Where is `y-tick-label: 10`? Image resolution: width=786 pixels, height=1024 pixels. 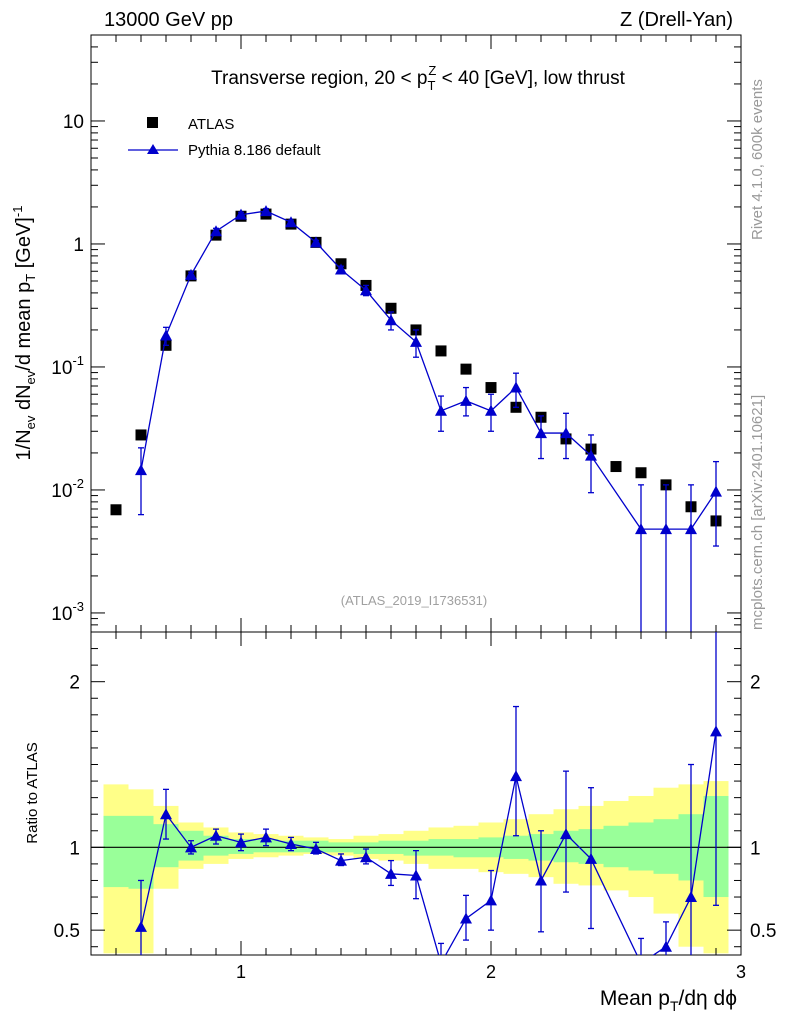
y-tick-label: 10 is located at coordinates (73, 122).